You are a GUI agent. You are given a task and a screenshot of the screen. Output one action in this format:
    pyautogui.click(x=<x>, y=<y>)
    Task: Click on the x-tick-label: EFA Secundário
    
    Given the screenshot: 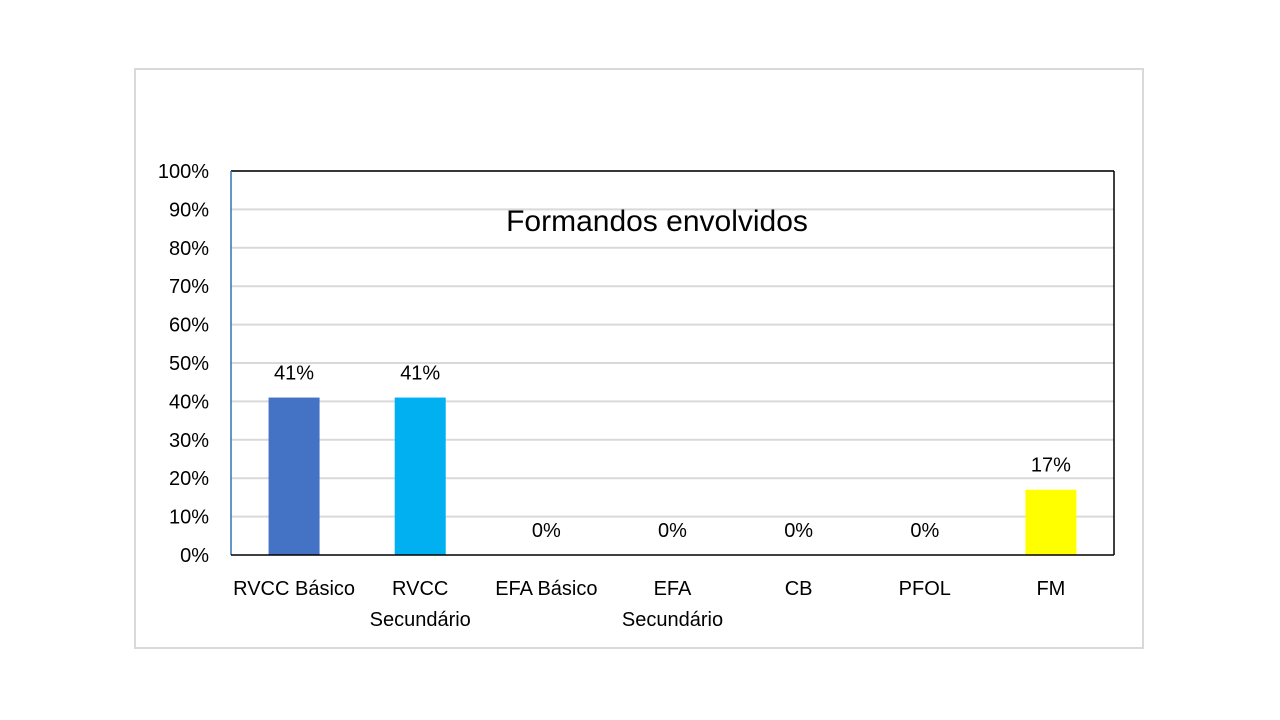 What is the action you would take?
    pyautogui.click(x=672, y=604)
    